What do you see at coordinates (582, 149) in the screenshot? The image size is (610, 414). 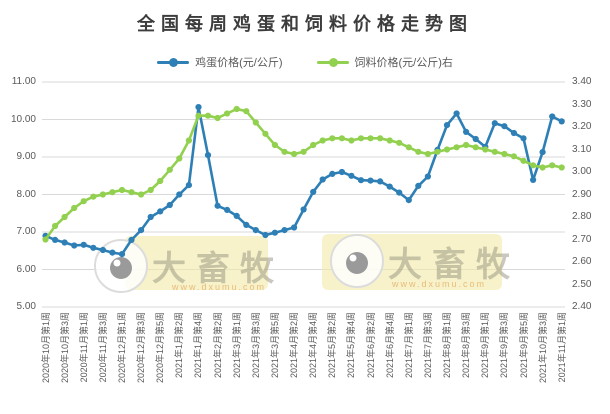 I see `right-axis-tick-label: 3.10` at bounding box center [582, 149].